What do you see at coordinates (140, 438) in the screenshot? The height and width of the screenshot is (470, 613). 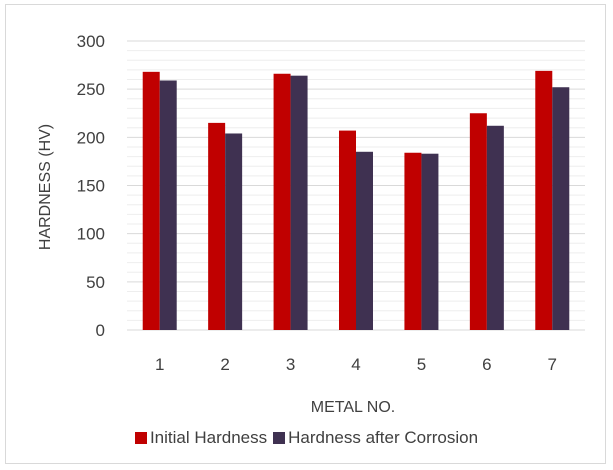 I see `legend-swatch-initial` at bounding box center [140, 438].